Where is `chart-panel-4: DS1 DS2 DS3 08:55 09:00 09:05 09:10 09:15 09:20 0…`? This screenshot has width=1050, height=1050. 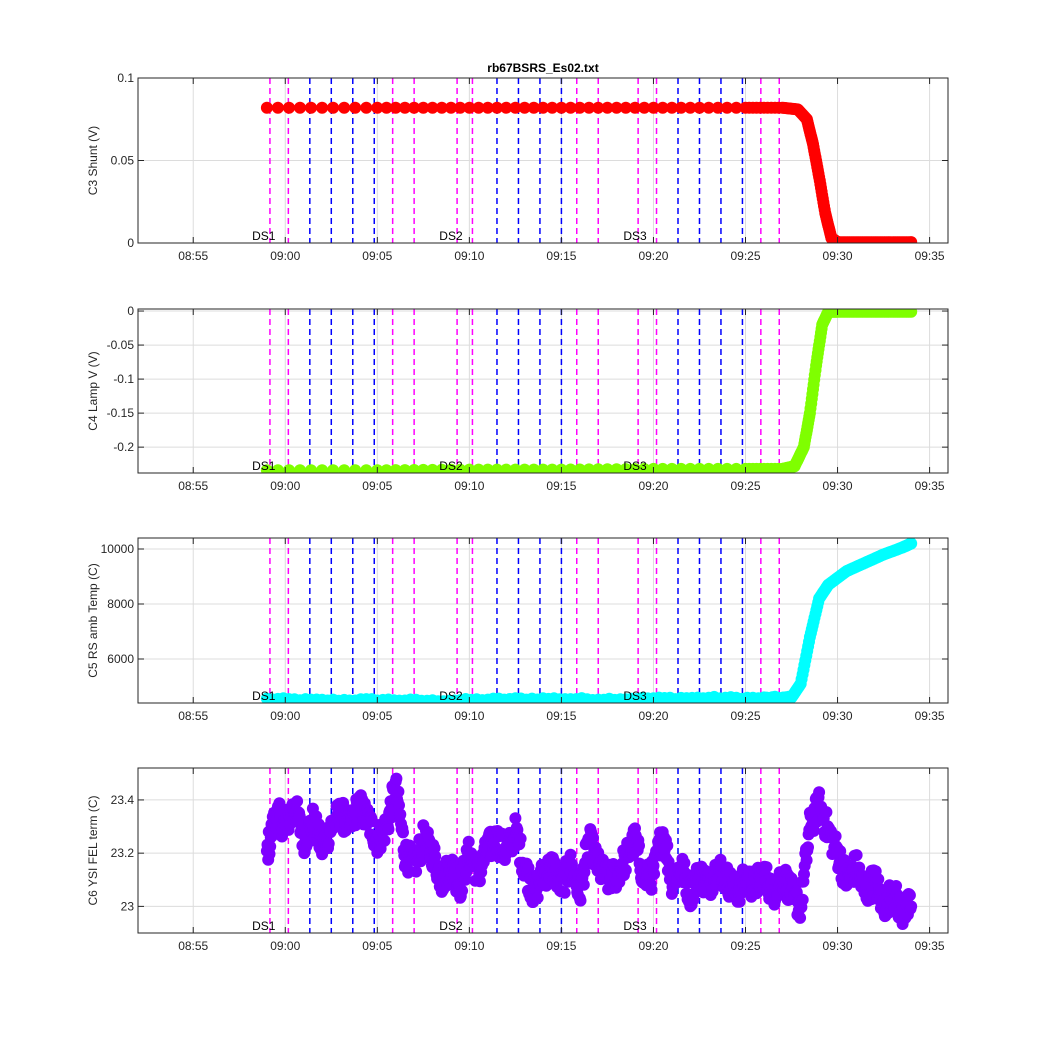
chart-panel-4: DS1 DS2 DS3 08:55 09:00 09:05 09:10 09:15 09:20 0… is located at coordinates (517, 860).